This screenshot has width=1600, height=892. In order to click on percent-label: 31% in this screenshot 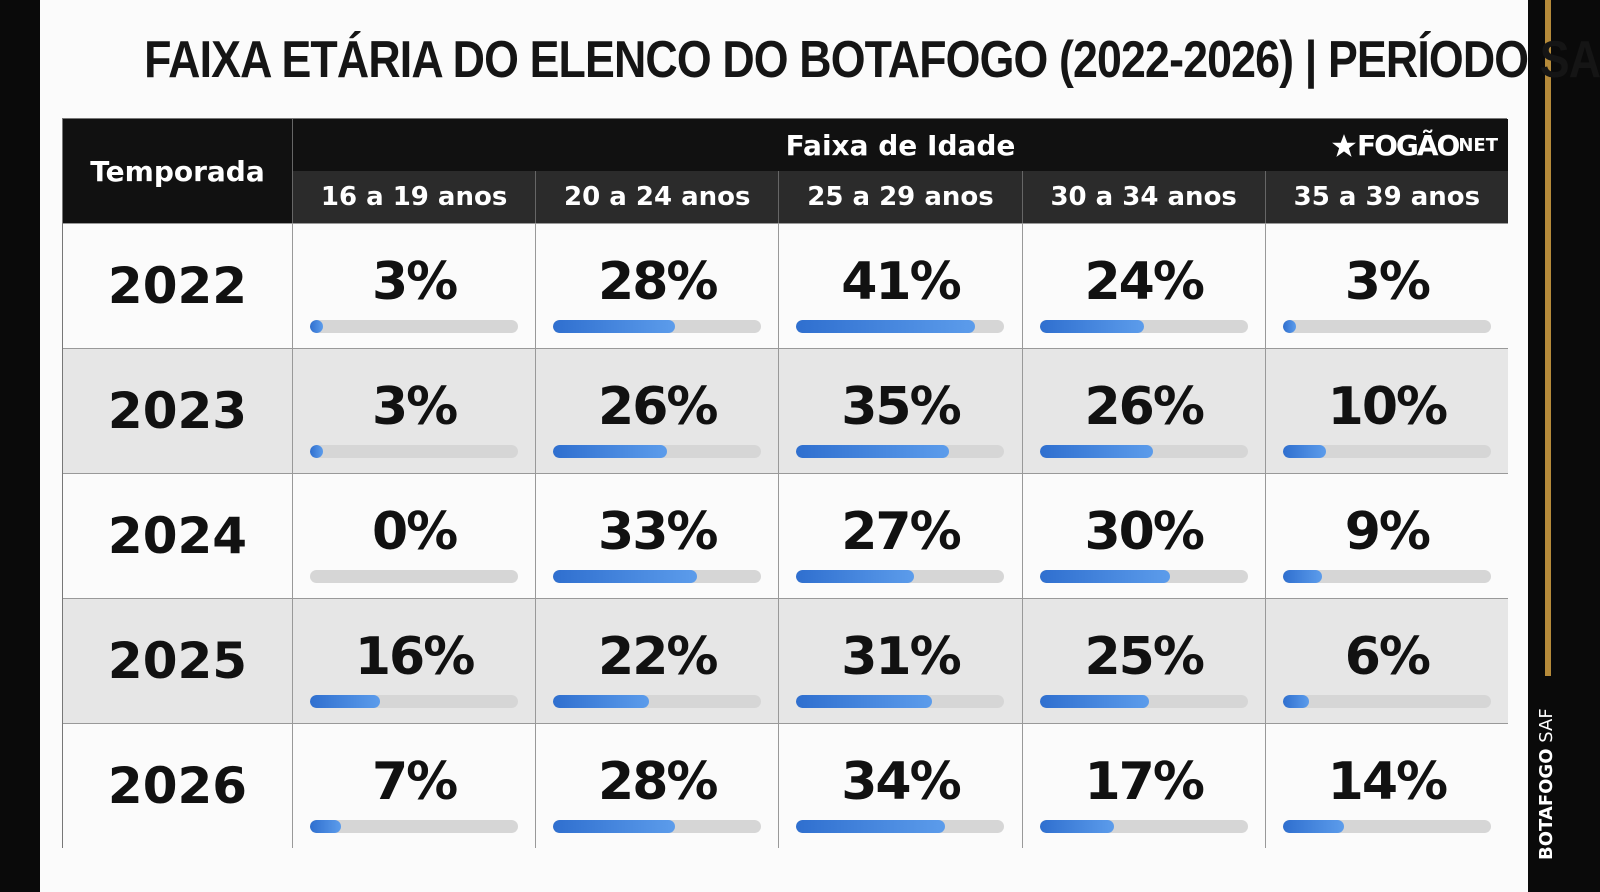, I will do `click(901, 657)`.